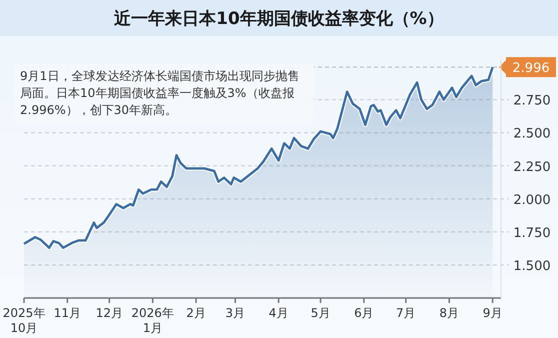  What do you see at coordinates (24, 320) in the screenshot?
I see `x-tick-label: 2025年 10月` at bounding box center [24, 320].